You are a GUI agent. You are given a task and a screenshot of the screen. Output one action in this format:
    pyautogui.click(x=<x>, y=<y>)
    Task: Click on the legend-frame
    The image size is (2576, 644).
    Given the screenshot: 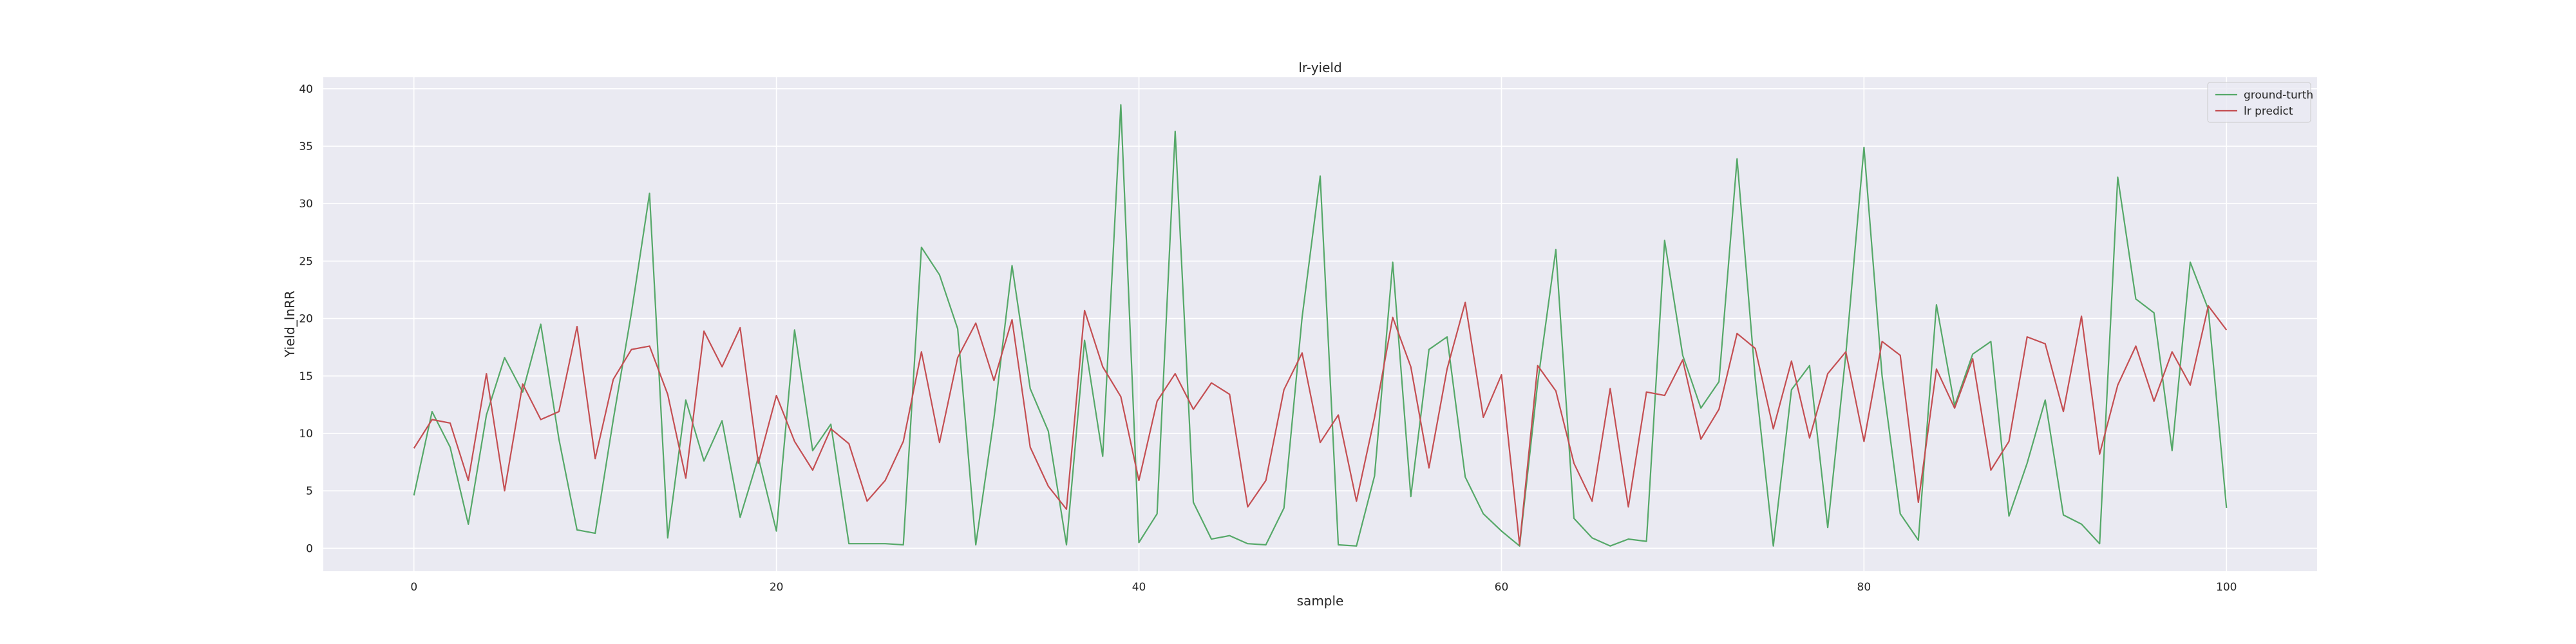 What is the action you would take?
    pyautogui.click(x=2259, y=103)
    